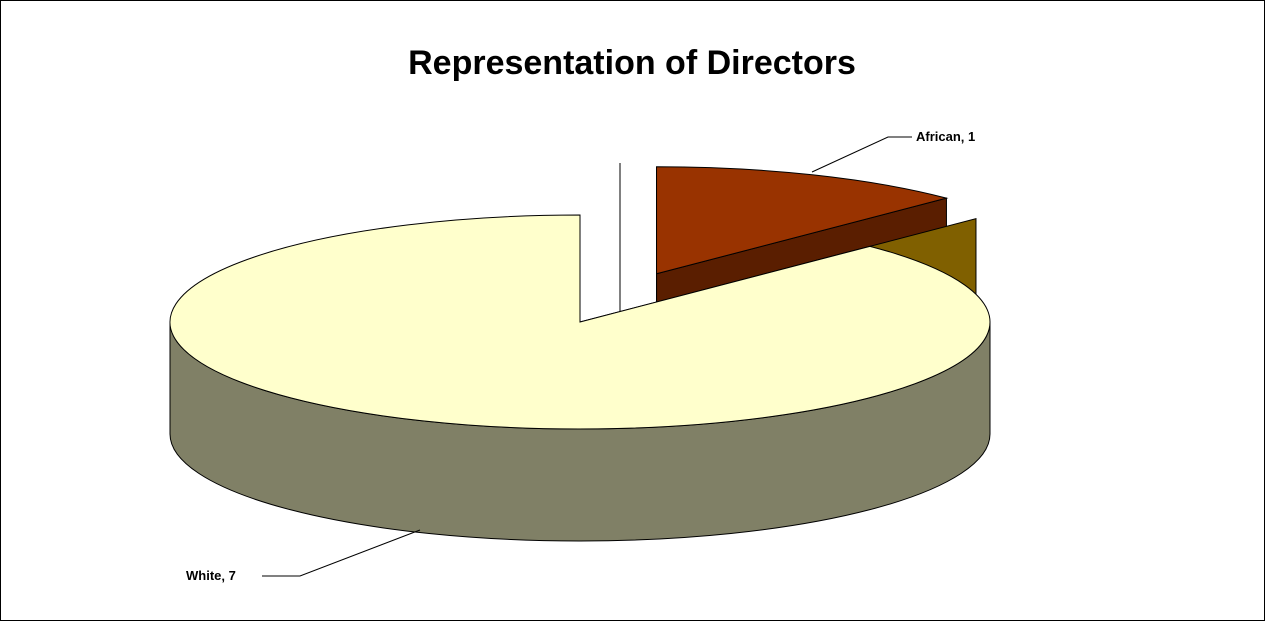 This screenshot has width=1265, height=621. I want to click on label-category: White, so click(203, 575).